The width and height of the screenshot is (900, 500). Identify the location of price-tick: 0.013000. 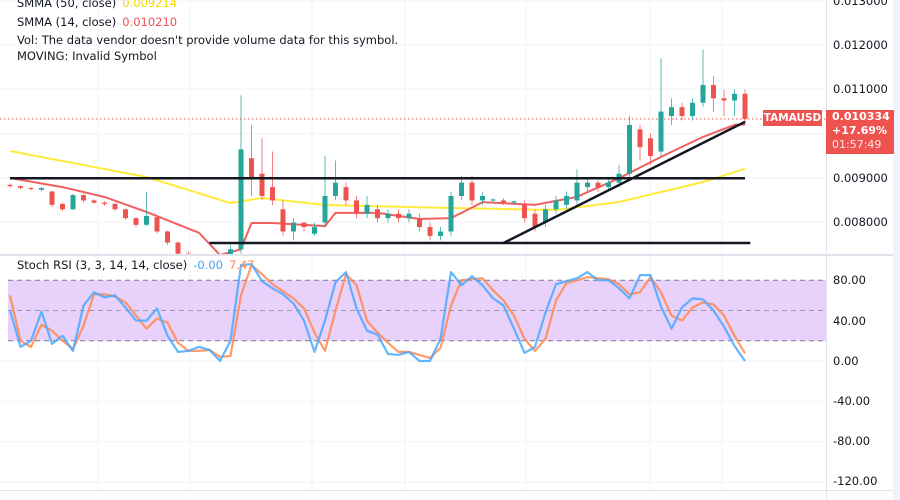
(860, 4).